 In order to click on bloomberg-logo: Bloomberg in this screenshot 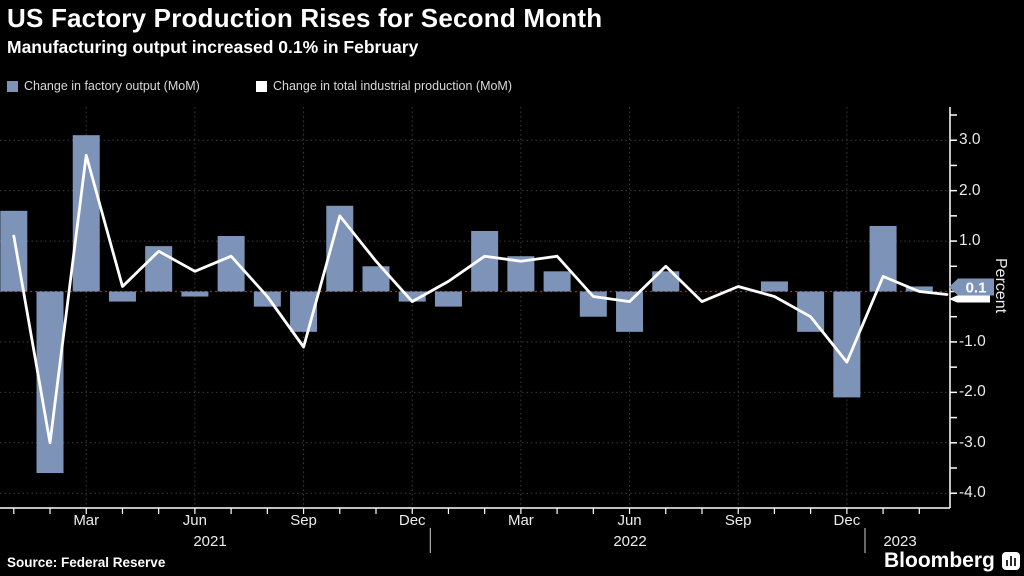, I will do `click(952, 561)`.